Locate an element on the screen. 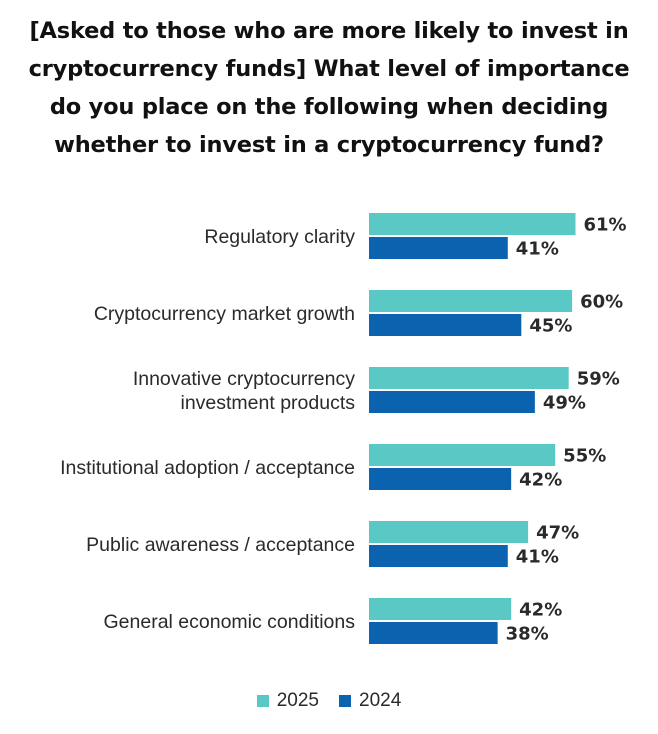 This screenshot has width=658, height=734. data-label-2024: 42% is located at coordinates (540, 480).